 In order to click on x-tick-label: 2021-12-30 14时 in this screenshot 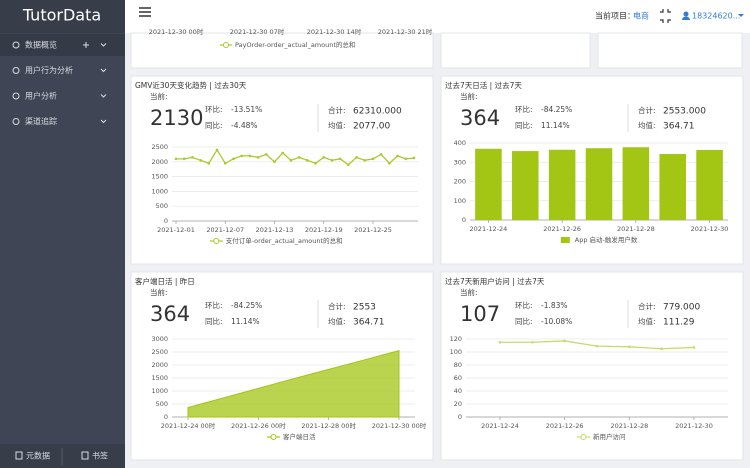, I will do `click(334, 31)`.